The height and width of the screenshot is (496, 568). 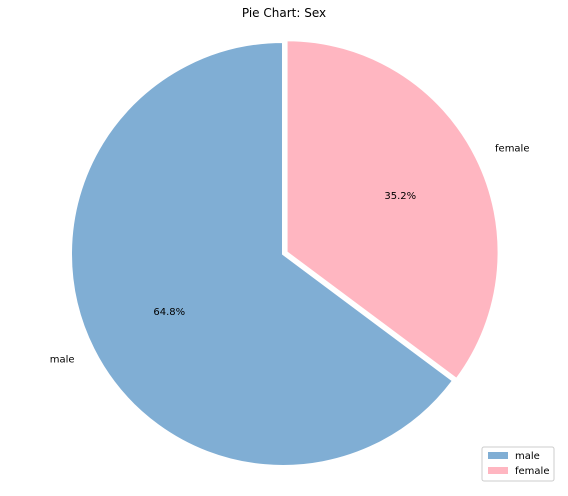 I want to click on legend: male female, so click(x=518, y=464).